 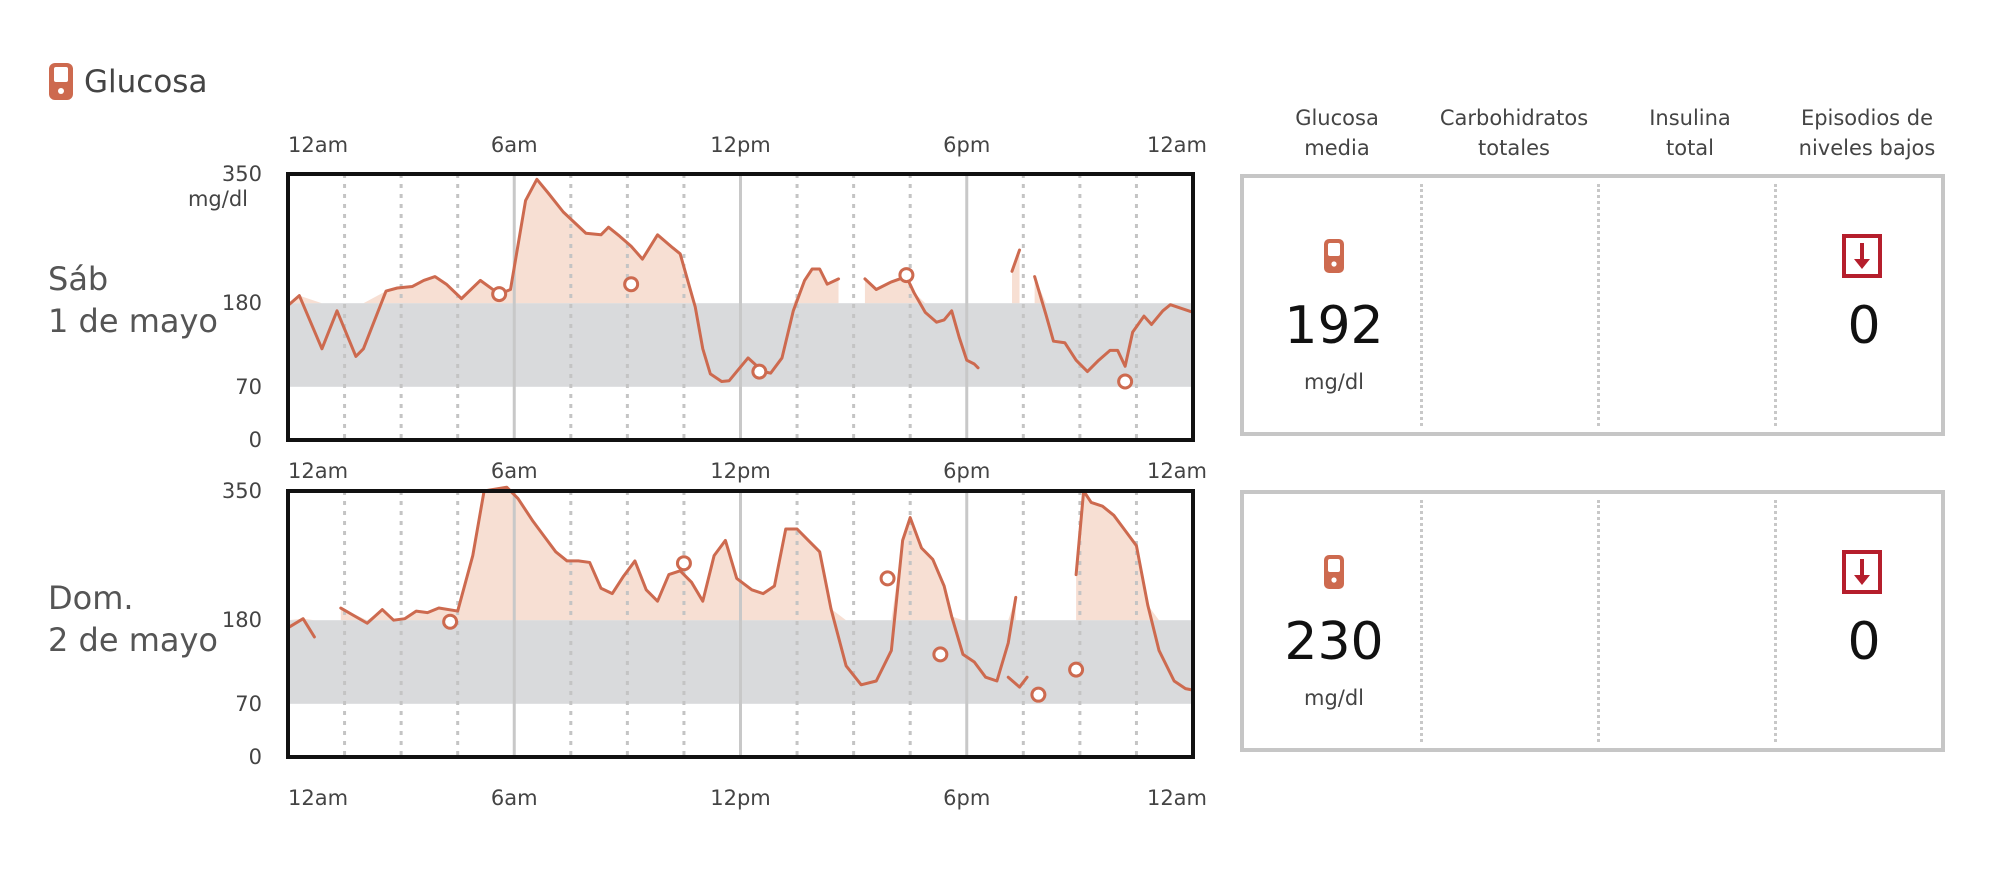 I want to click on day-name: Dom., so click(x=91, y=598).